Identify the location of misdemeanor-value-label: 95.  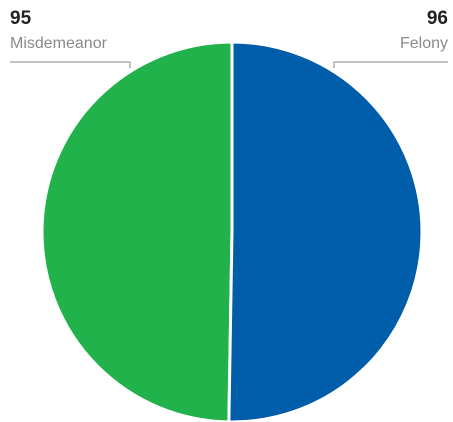
(21, 18).